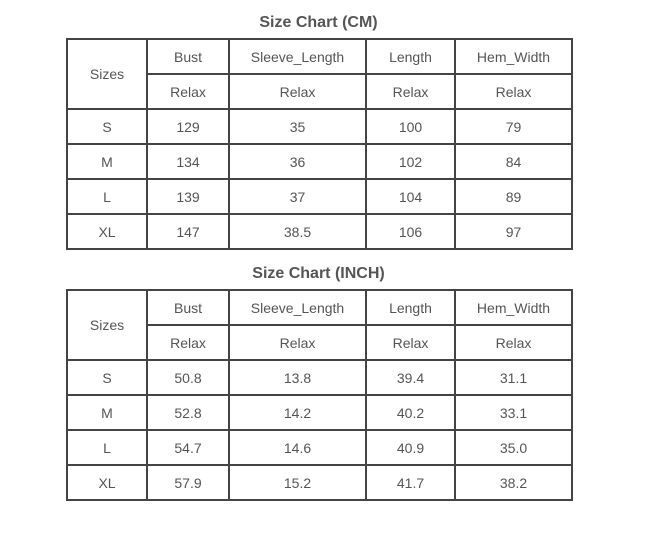  What do you see at coordinates (297, 161) in the screenshot?
I see `value-cell: 36` at bounding box center [297, 161].